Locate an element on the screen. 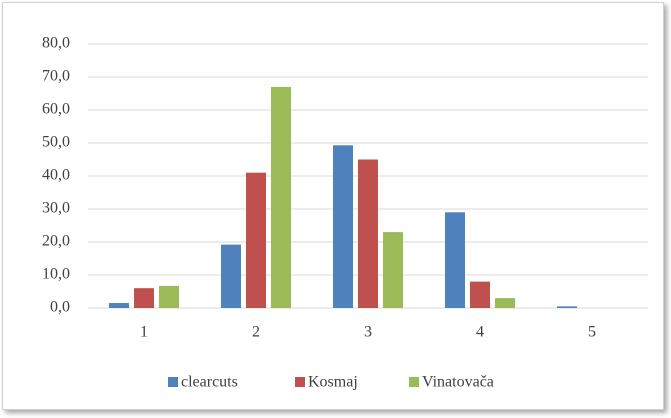 Image resolution: width=671 pixels, height=418 pixels. y-tick-label: 10,0 is located at coordinates (56, 274).